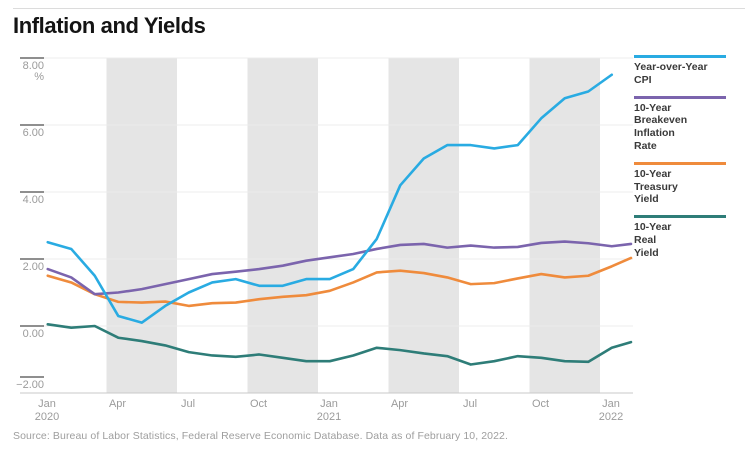 Image resolution: width=747 pixels, height=463 pixels. Describe the element at coordinates (109, 25) in the screenshot. I see `chart-title: Inflation and Yields` at that location.